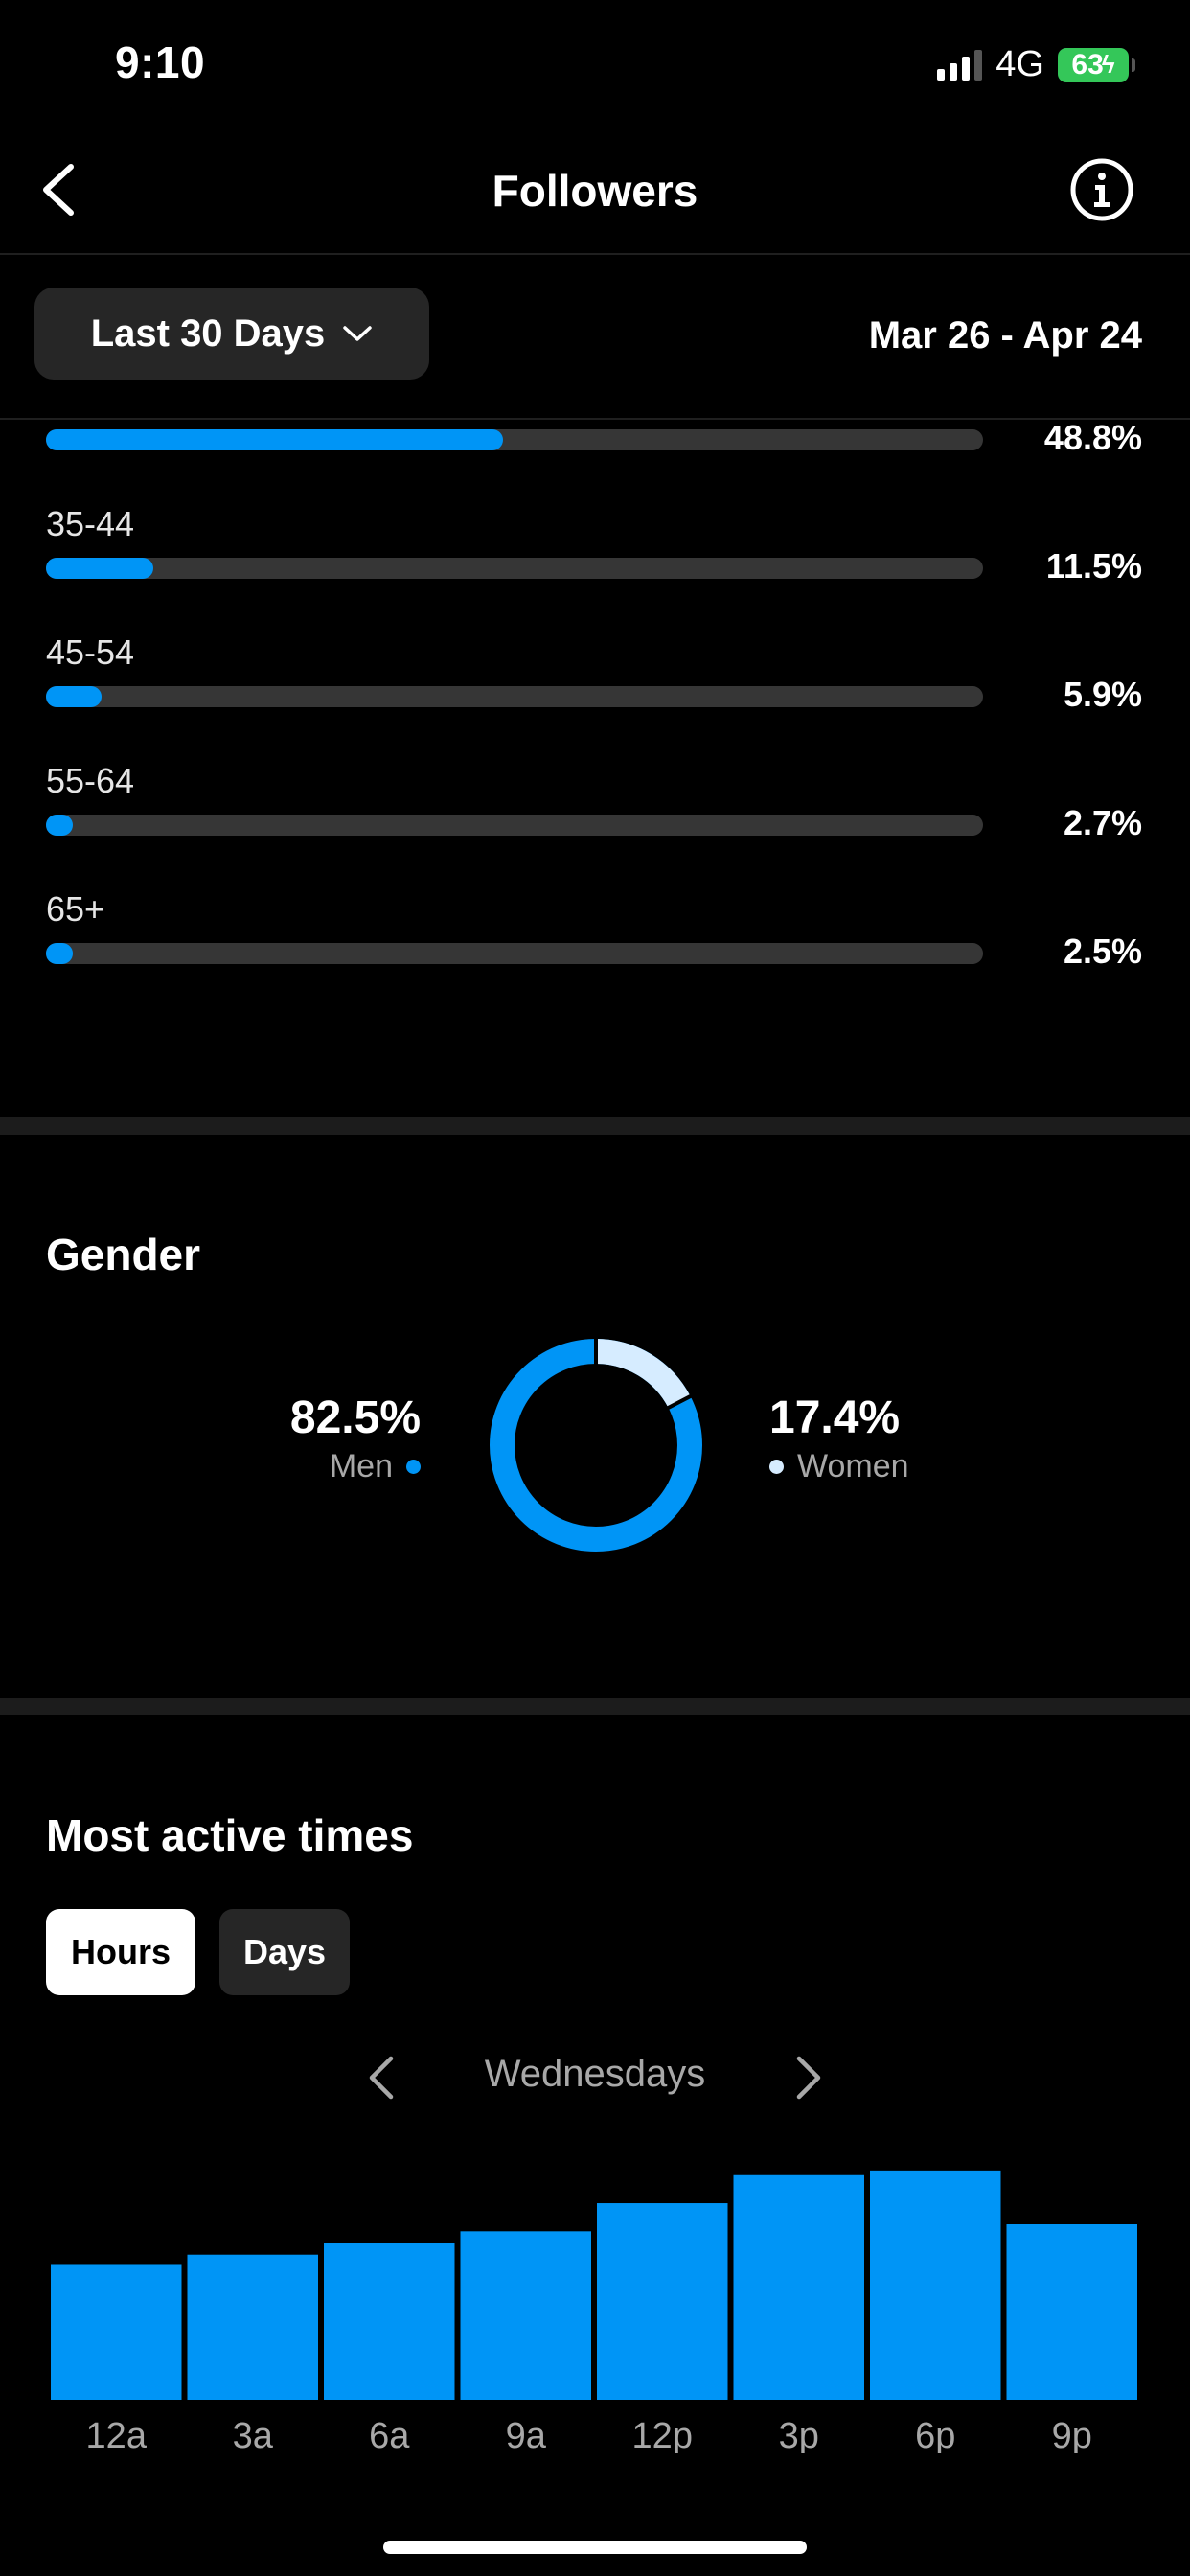 Image resolution: width=1190 pixels, height=2576 pixels. Describe the element at coordinates (595, 191) in the screenshot. I see `page-title: Followers` at that location.